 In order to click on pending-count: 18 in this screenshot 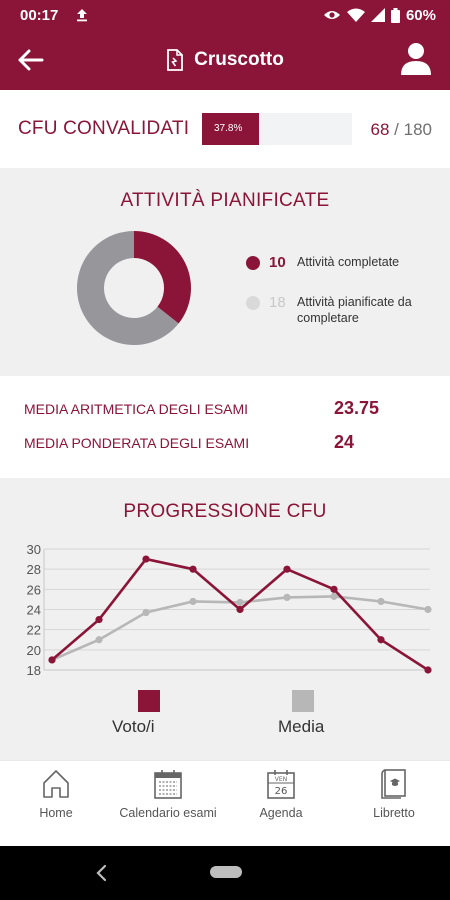, I will do `click(277, 302)`.